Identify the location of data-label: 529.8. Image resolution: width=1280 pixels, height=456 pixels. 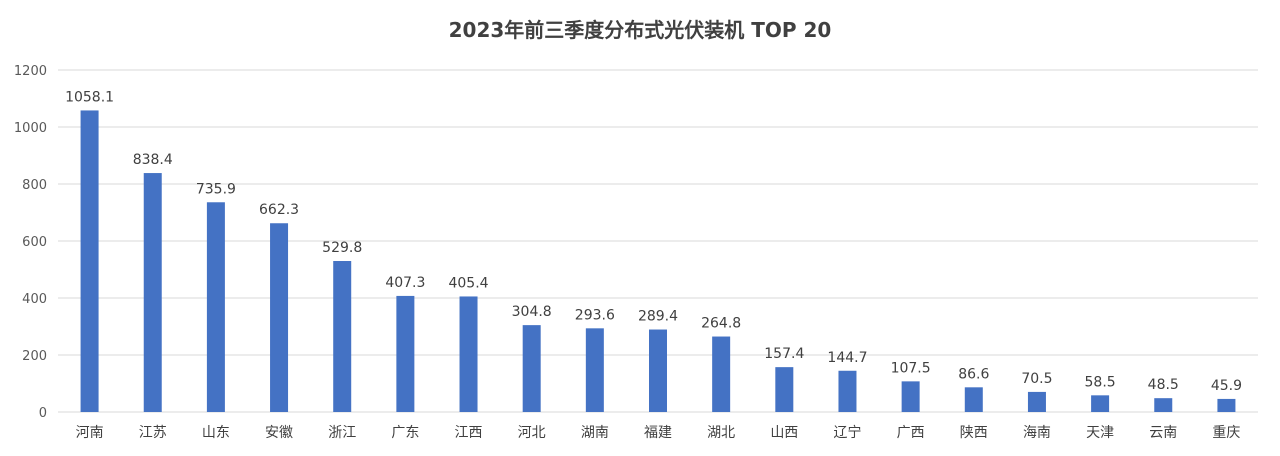
(342, 248).